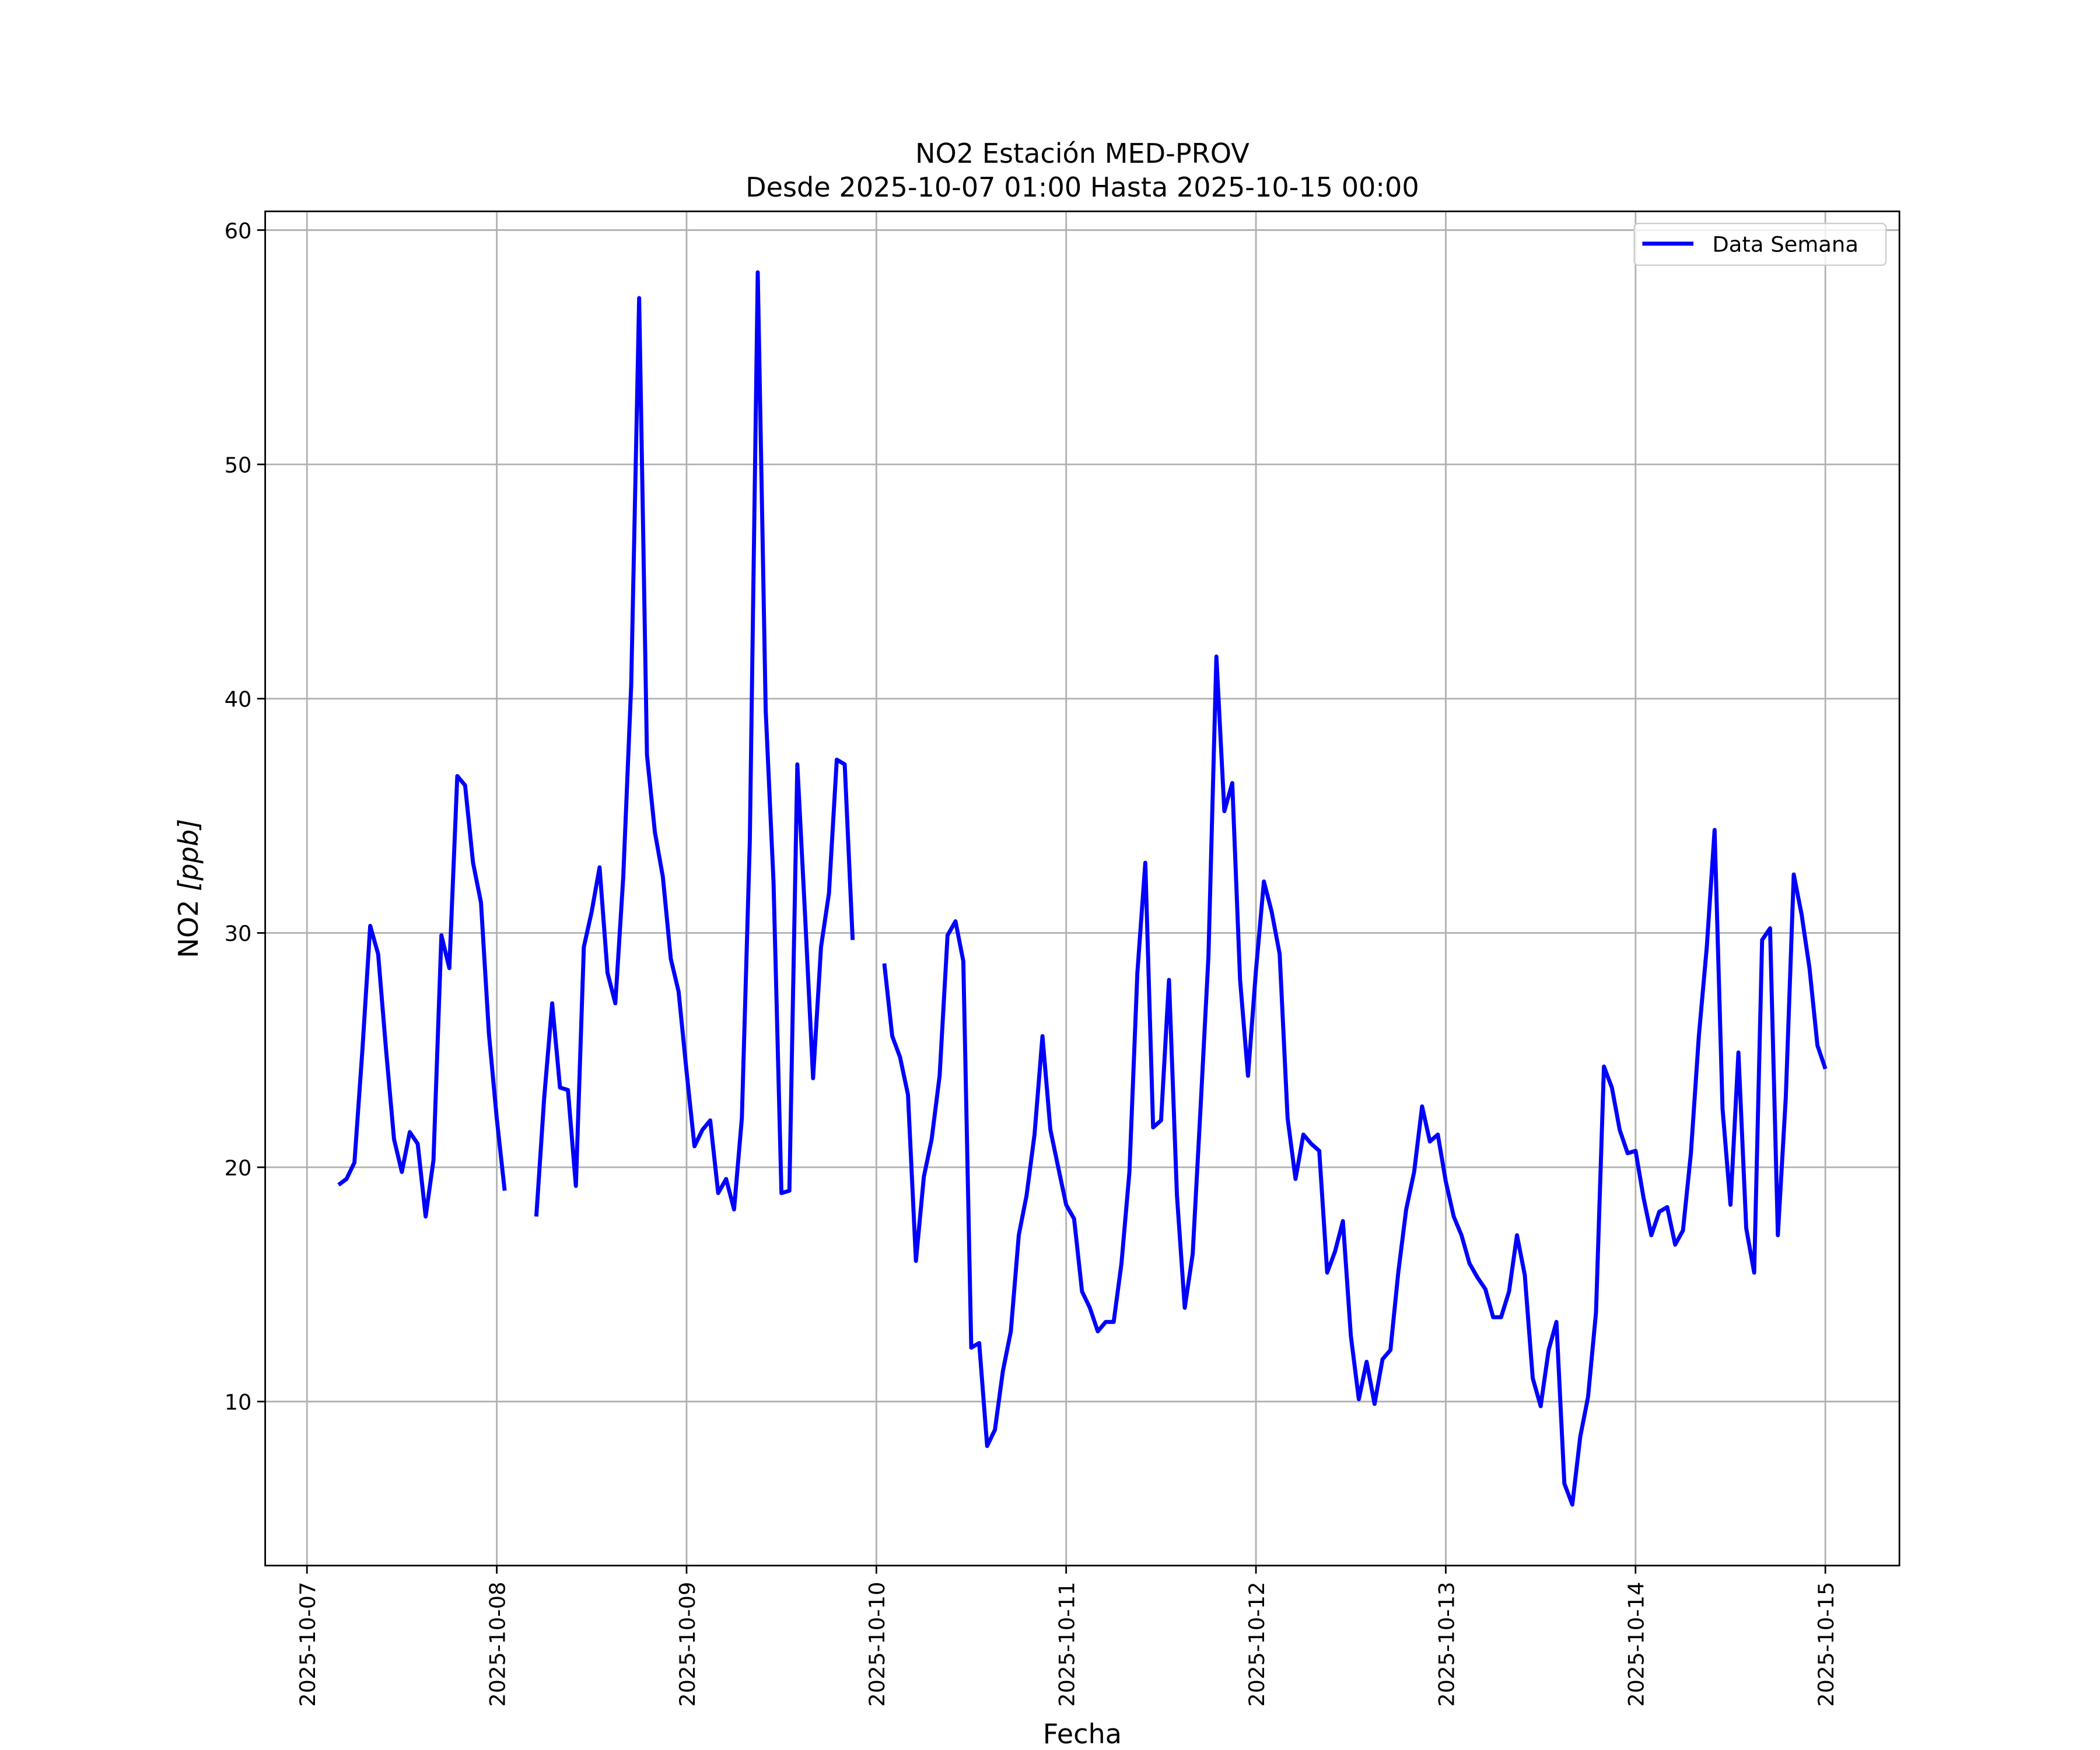 The image size is (2100, 1750). Describe the element at coordinates (497, 1644) in the screenshot. I see `x-tick-label: 2025-10-08` at that location.